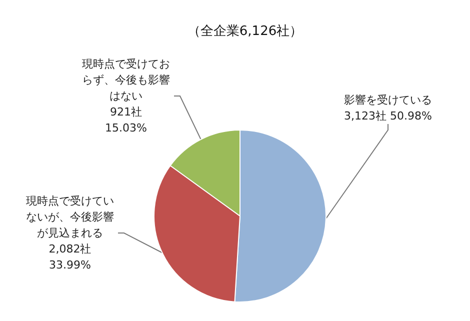 The width and height of the screenshot is (470, 321). Describe the element at coordinates (388, 100) in the screenshot. I see `slice-label: 影響を受けている` at that location.